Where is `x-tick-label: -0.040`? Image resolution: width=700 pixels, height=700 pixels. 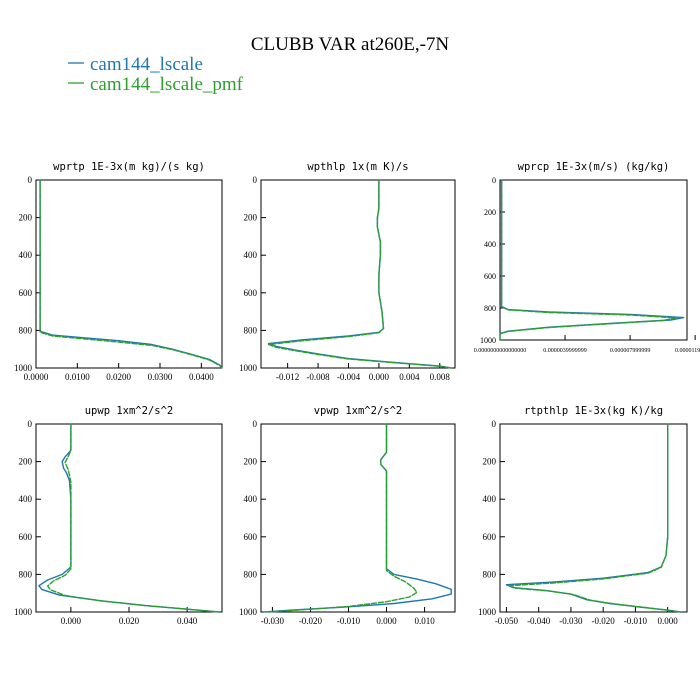
x-tick-label: -0.040 is located at coordinates (539, 621).